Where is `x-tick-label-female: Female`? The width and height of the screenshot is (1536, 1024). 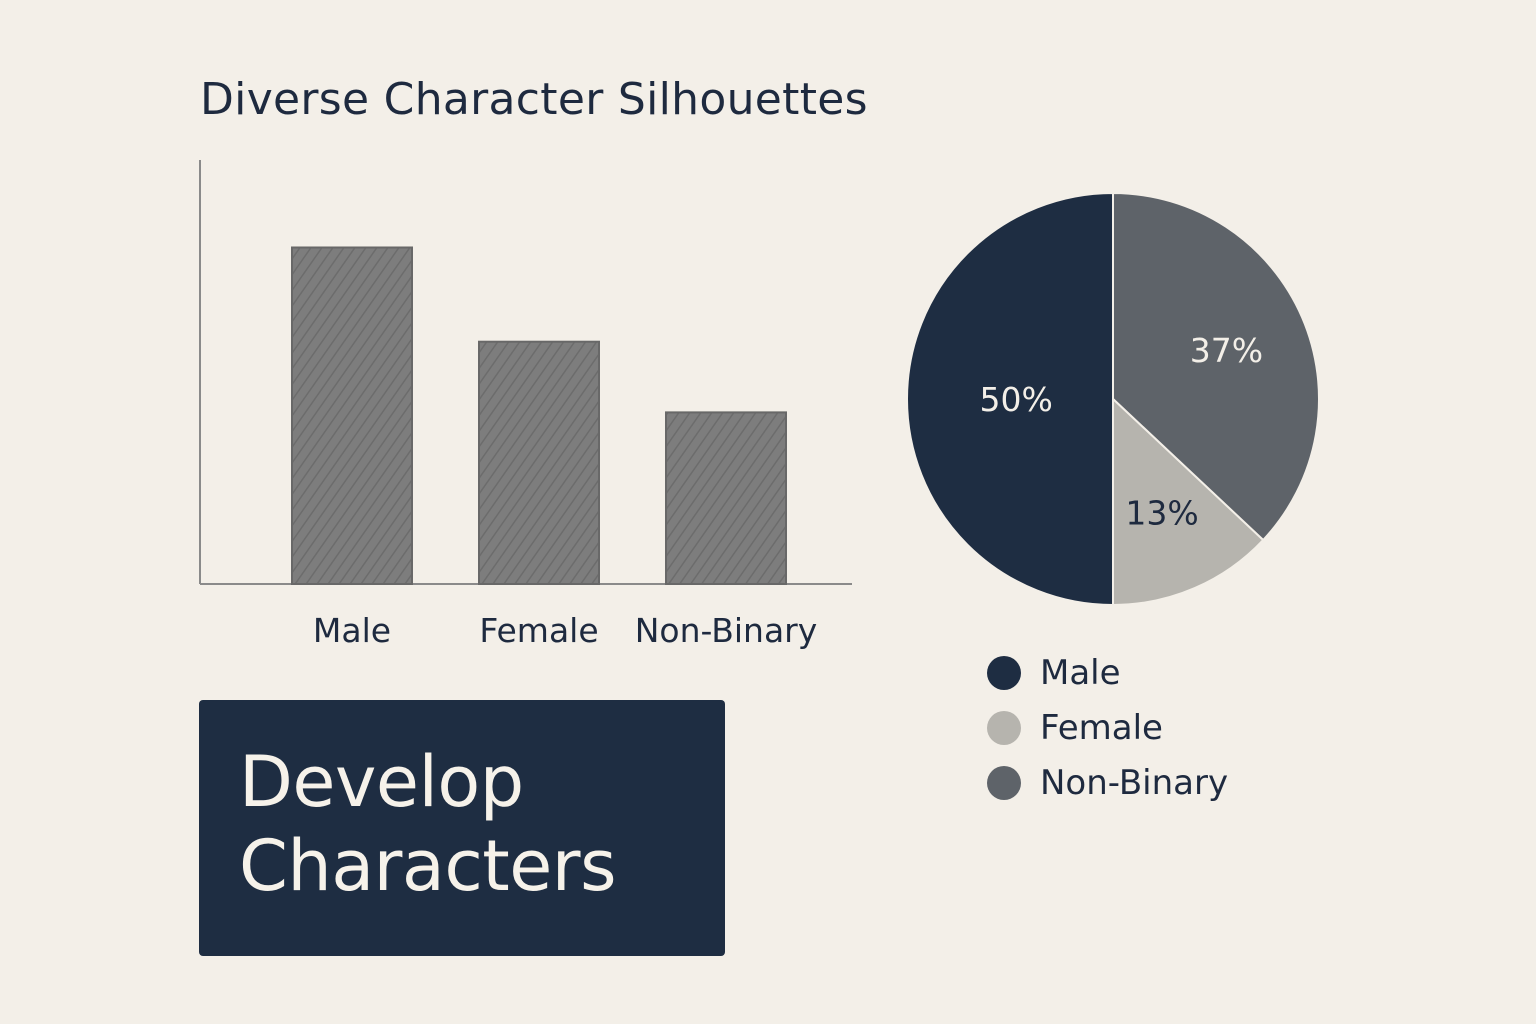 x-tick-label-female: Female is located at coordinates (538, 630).